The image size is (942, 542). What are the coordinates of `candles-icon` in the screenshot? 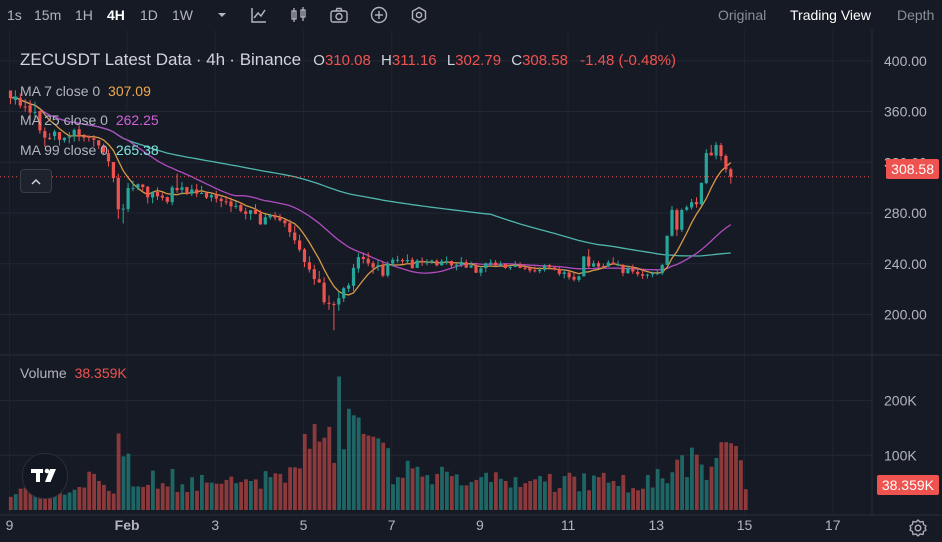 It's located at (299, 15).